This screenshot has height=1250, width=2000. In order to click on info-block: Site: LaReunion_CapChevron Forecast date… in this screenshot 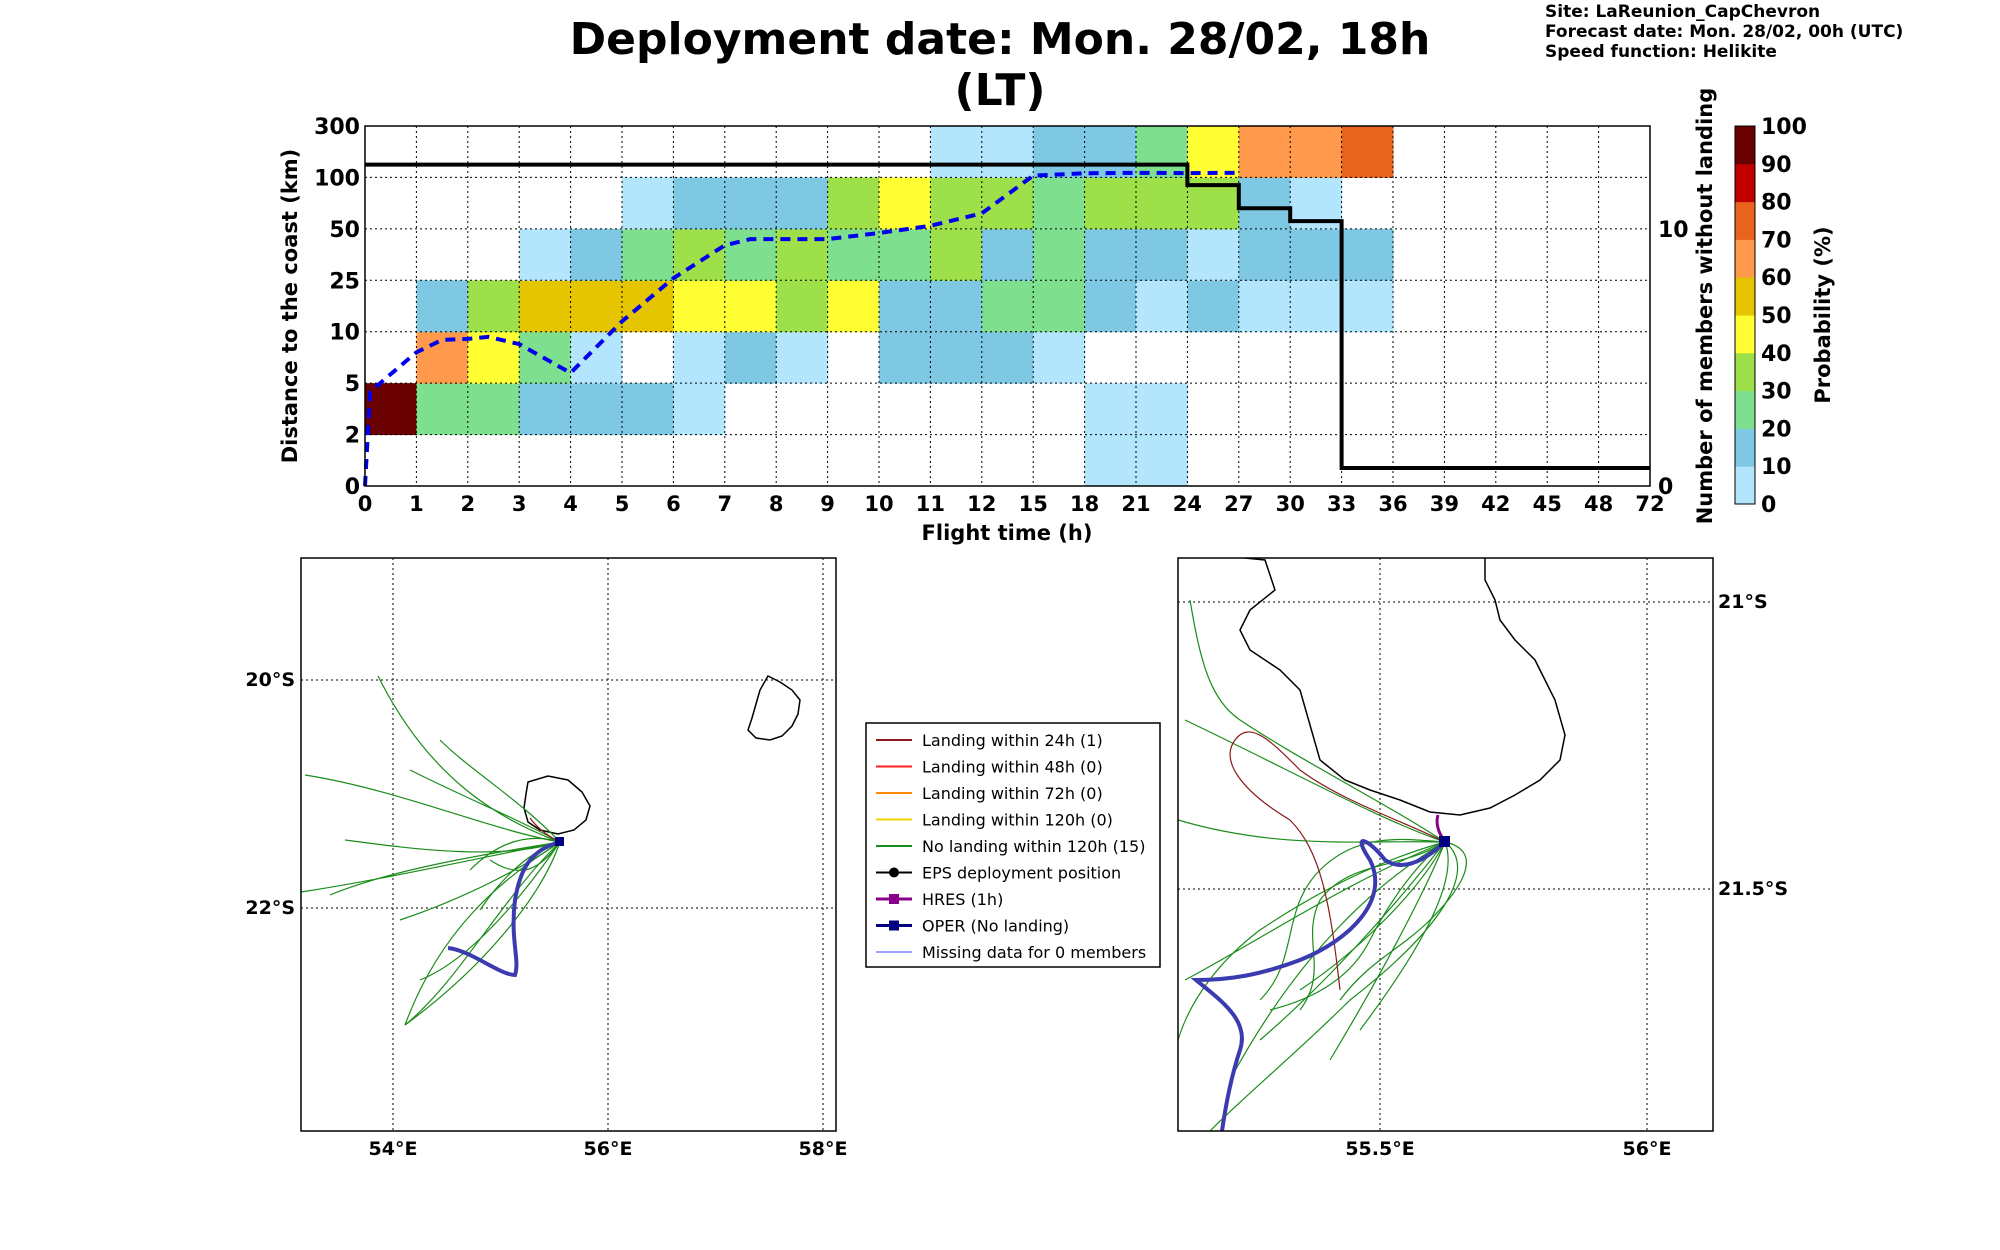, I will do `click(1724, 32)`.